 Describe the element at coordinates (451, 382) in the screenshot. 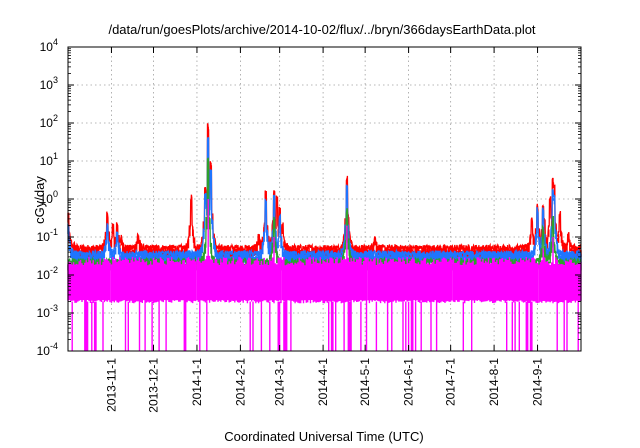

I see `x-tick-label: 2014-7-1` at that location.